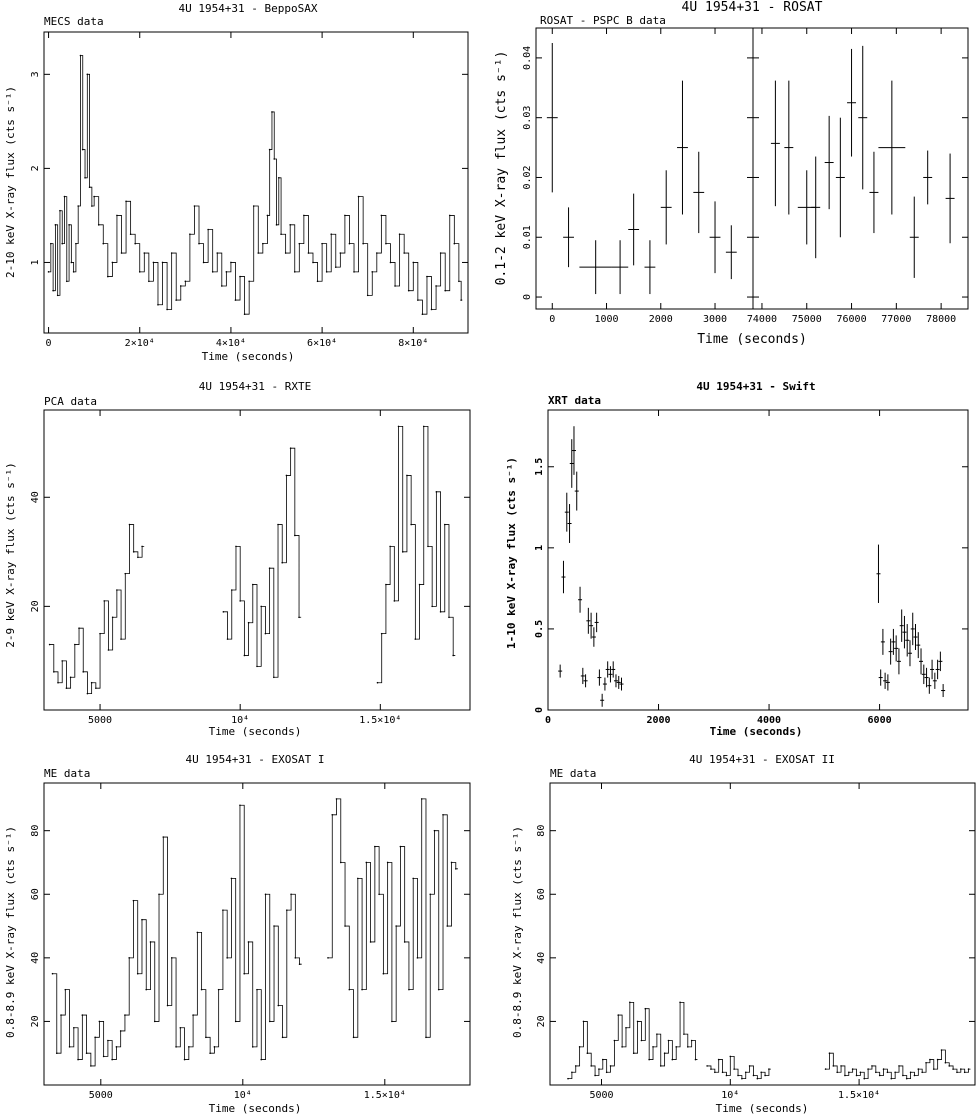 This screenshot has width=980, height=1117. Describe the element at coordinates (35, 958) in the screenshot. I see `exo1-ytick-label-1: 40` at that location.